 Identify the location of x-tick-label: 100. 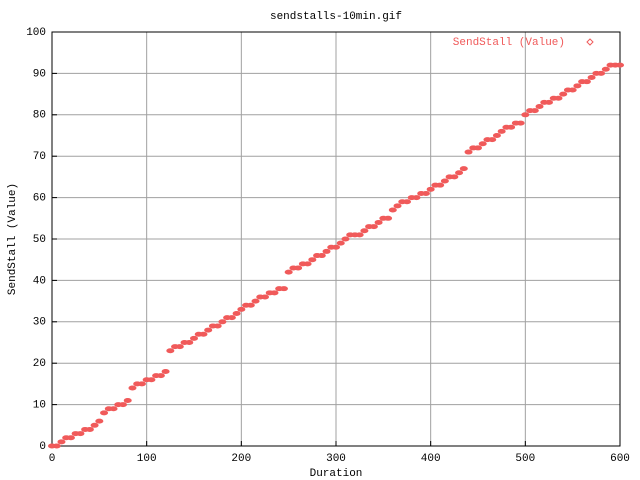
(147, 459).